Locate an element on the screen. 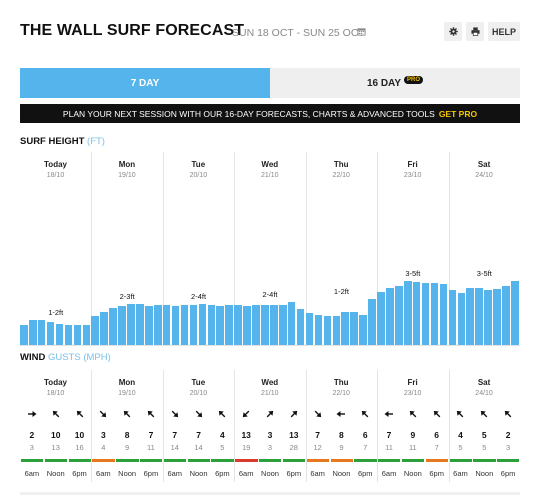 This screenshot has width=533, height=498. pro-badge: PRO is located at coordinates (414, 80).